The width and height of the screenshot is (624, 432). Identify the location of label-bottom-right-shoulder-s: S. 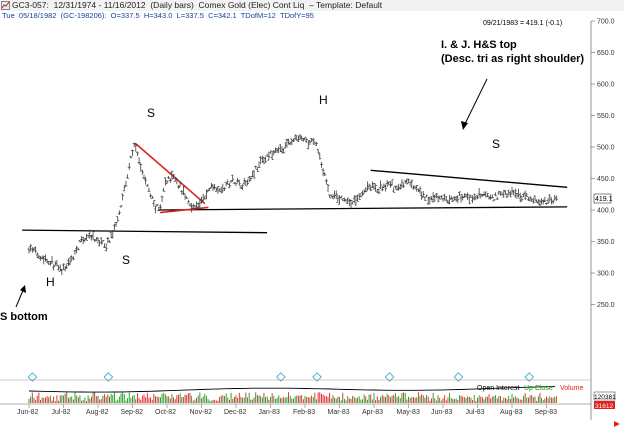
(126, 260).